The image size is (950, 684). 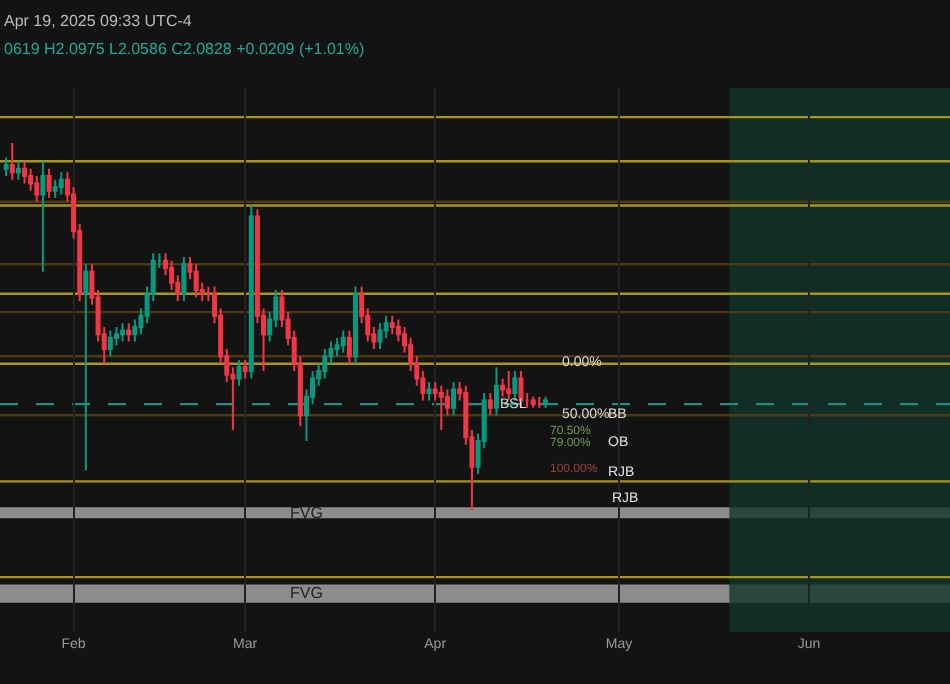 I want to click on text: 0619 H2.0975 L2.0586 C2.0828 +0.0209 (+1.01%), so click(x=184, y=49).